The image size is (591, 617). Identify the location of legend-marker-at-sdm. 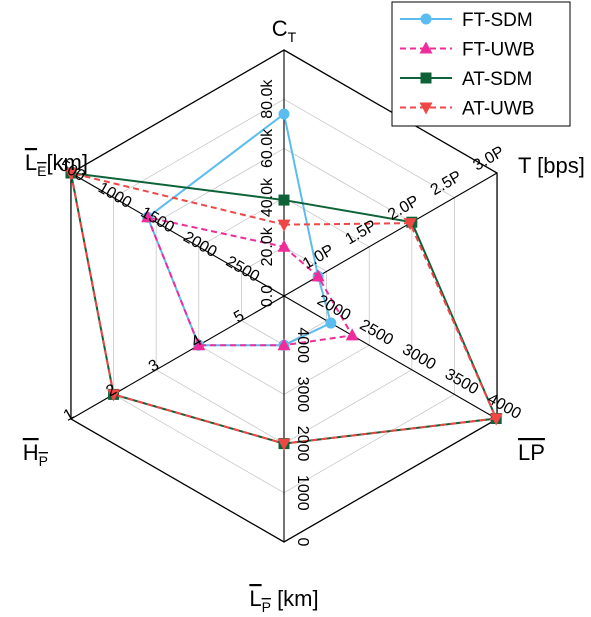
(426, 78).